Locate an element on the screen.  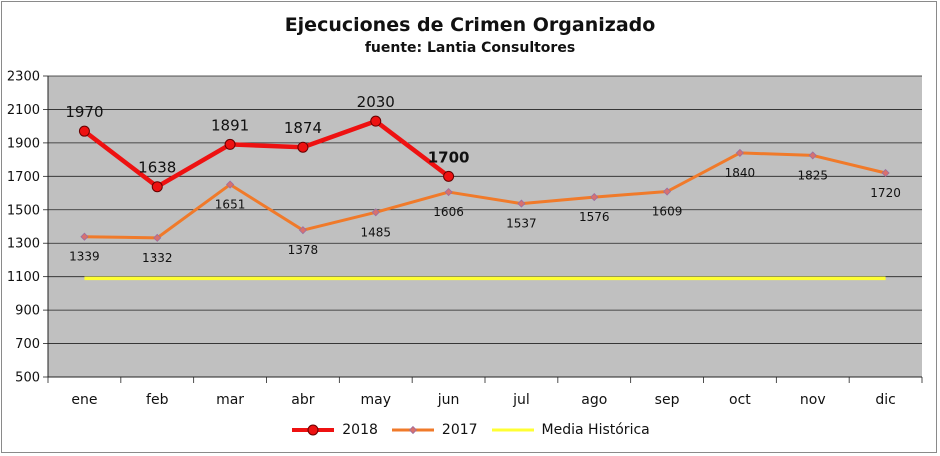
y-tick-label: 2100 is located at coordinates (23, 110).